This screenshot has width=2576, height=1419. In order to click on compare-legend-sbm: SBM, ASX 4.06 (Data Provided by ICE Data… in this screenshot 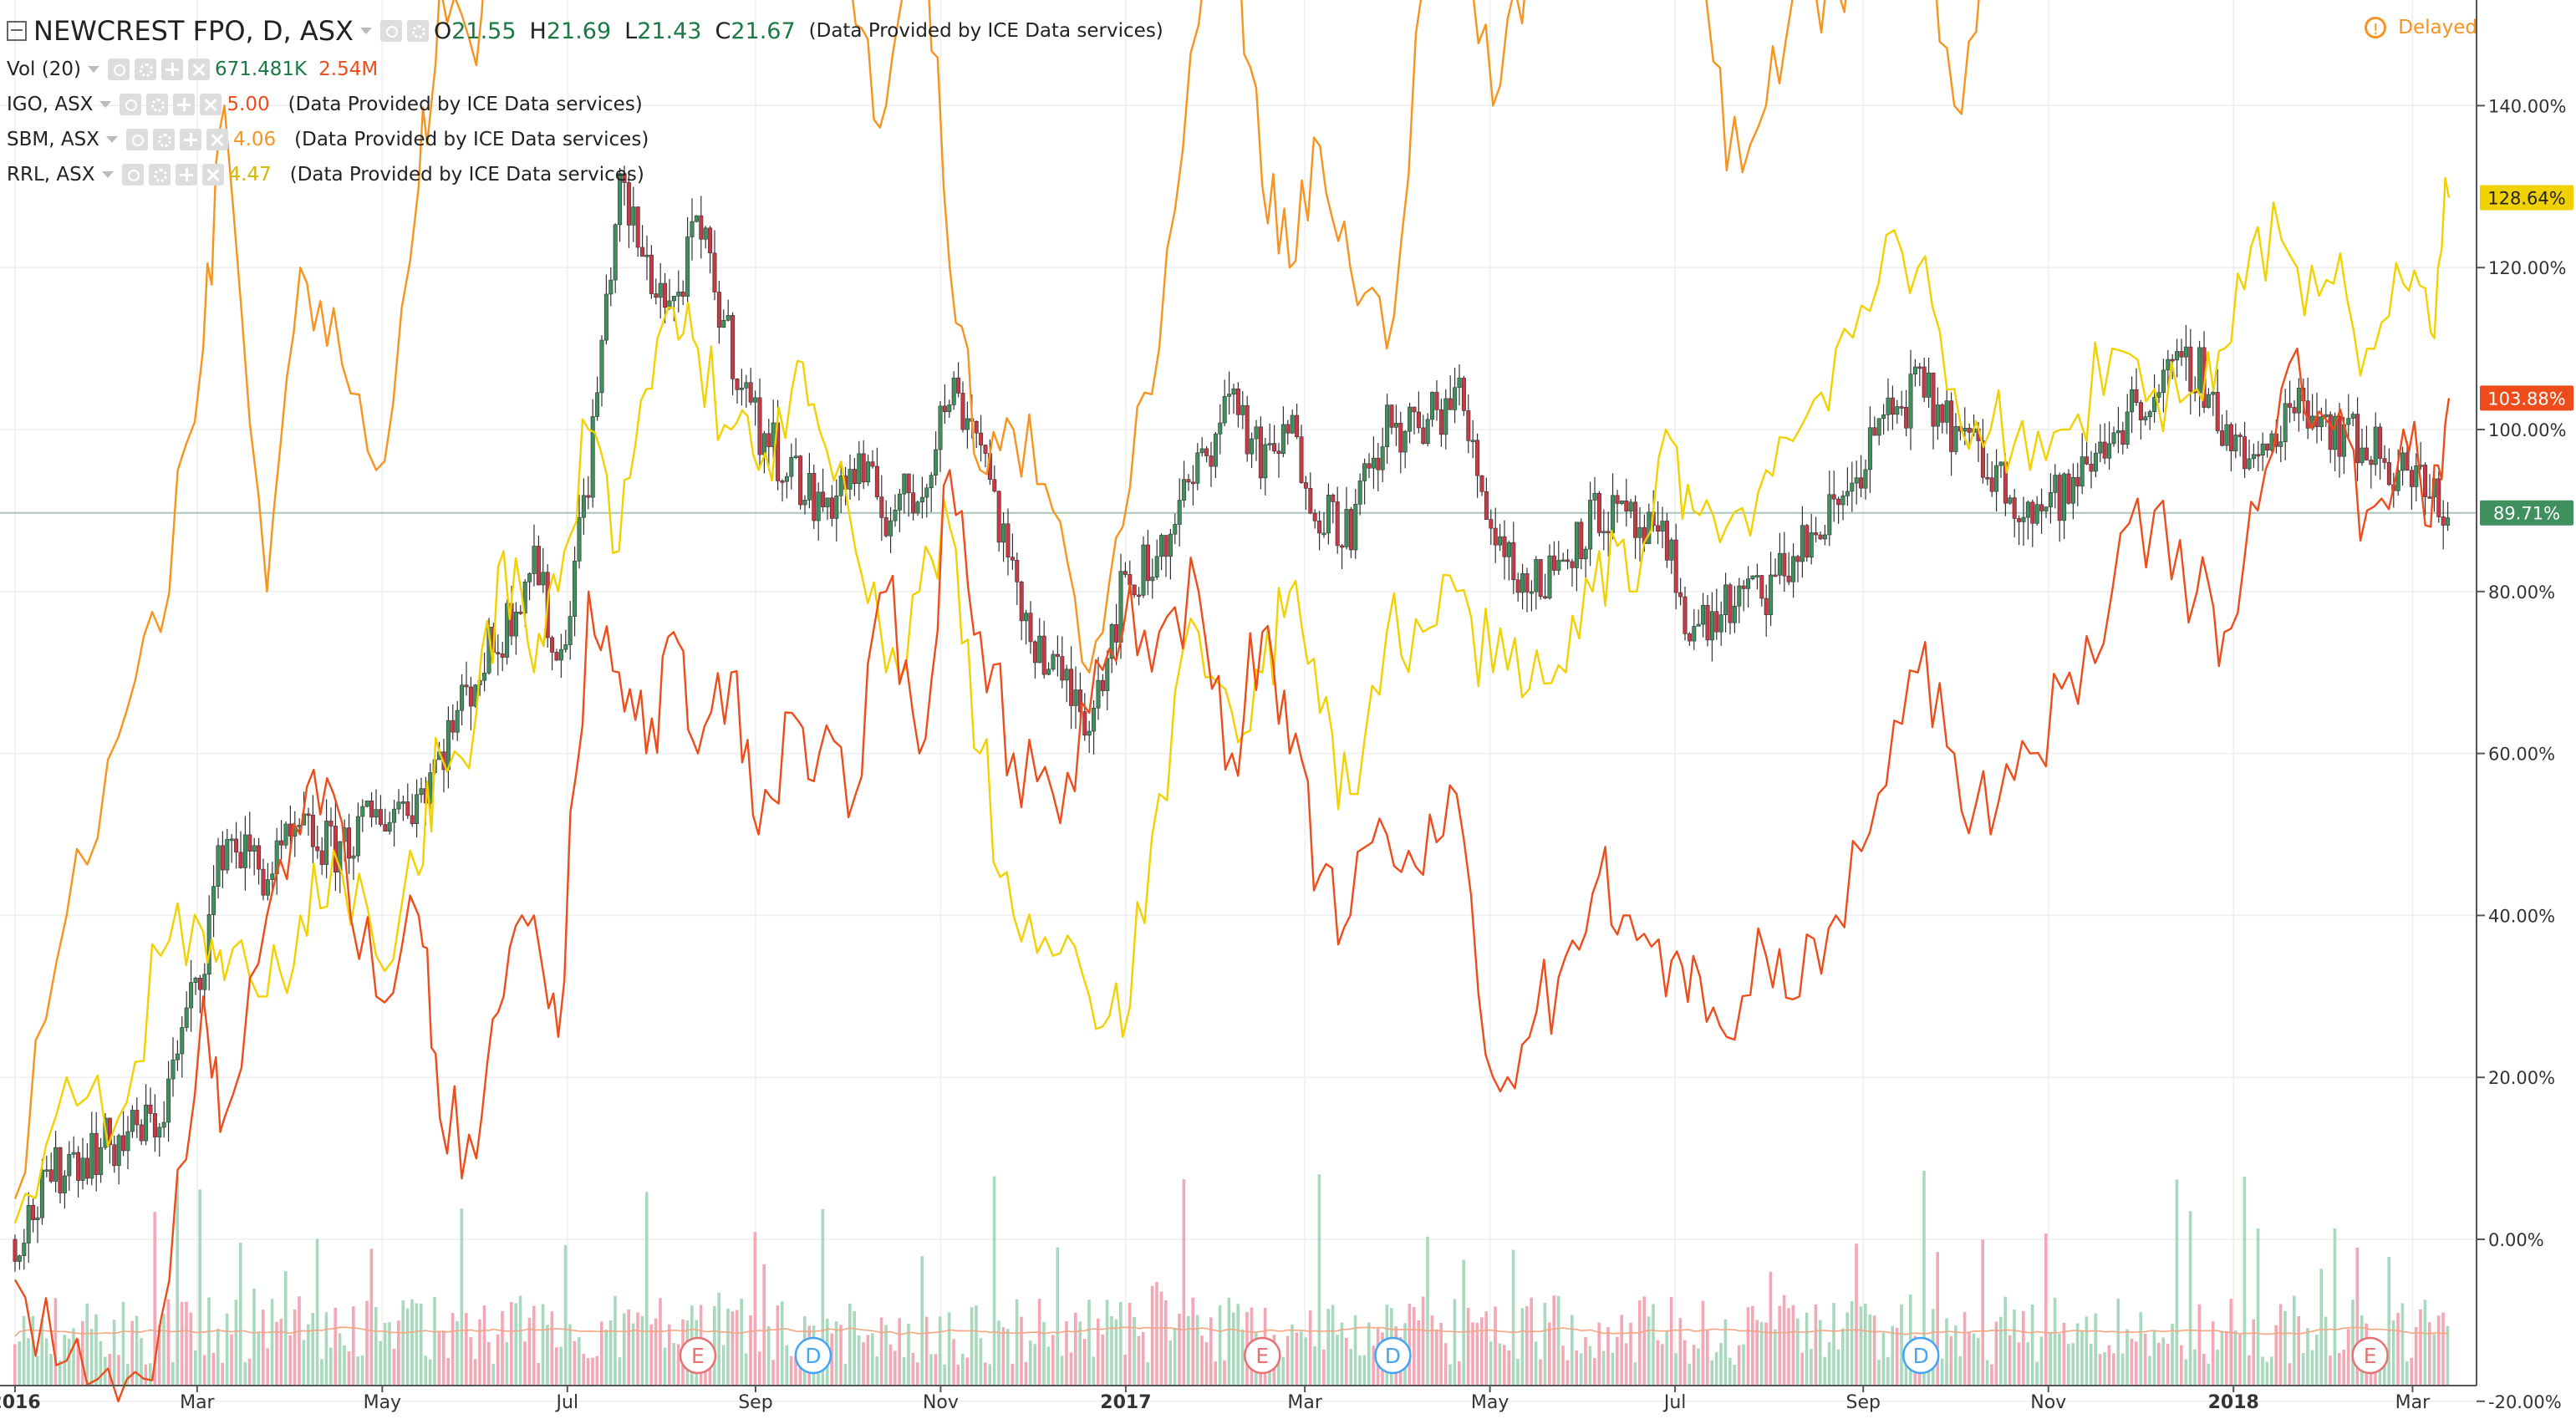, I will do `click(328, 140)`.